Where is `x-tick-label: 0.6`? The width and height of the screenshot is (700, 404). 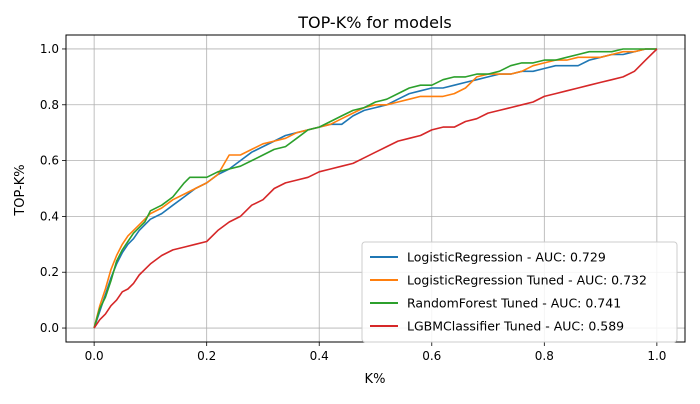 x-tick-label: 0.6 is located at coordinates (431, 356).